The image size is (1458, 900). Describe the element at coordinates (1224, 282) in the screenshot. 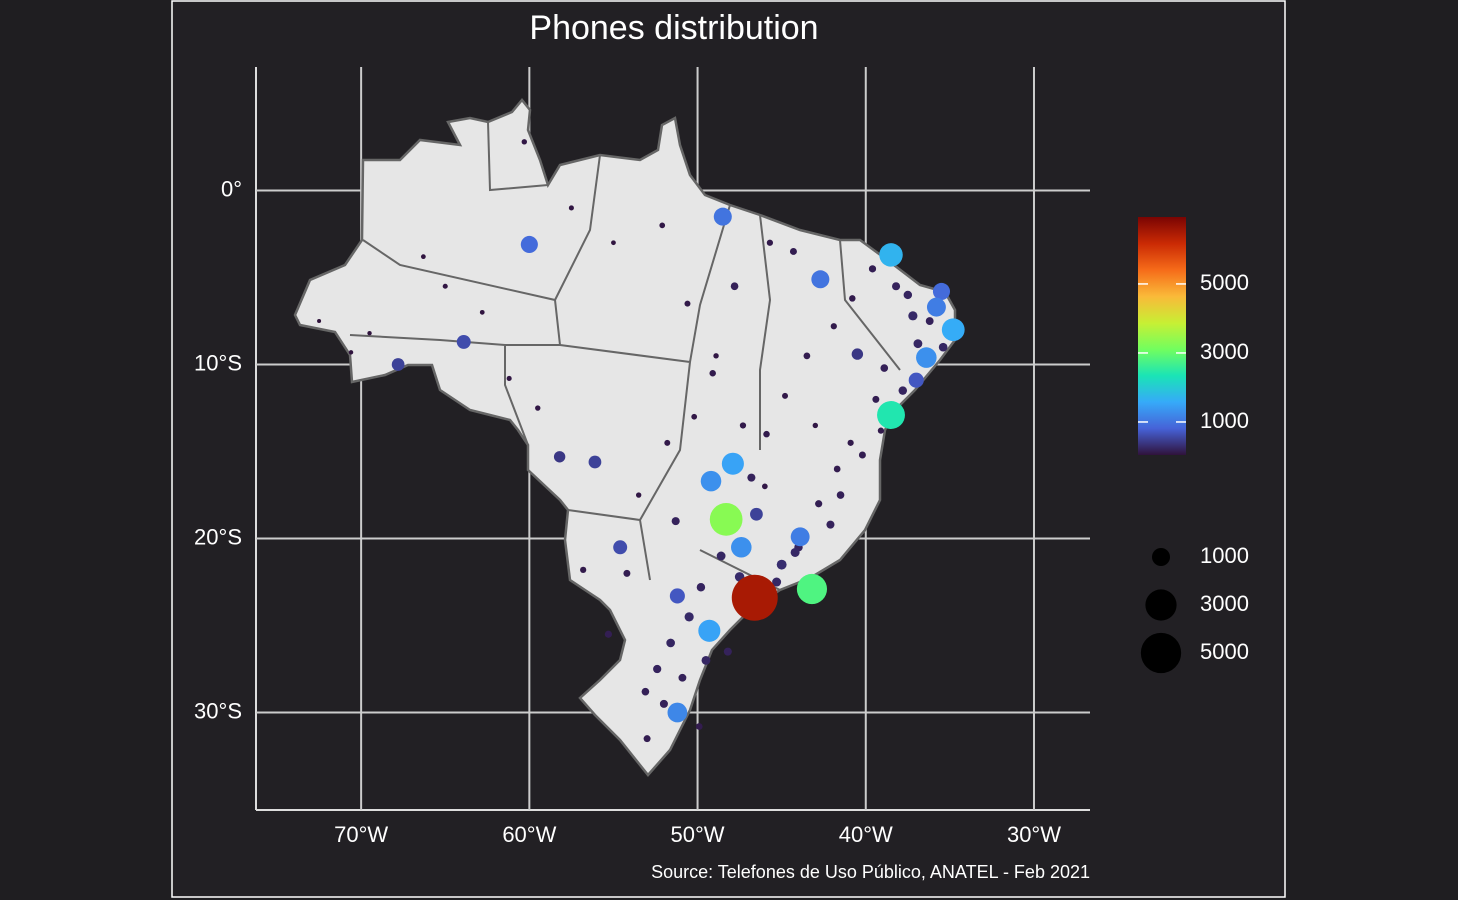

I see `colorbar-label: 5000` at that location.